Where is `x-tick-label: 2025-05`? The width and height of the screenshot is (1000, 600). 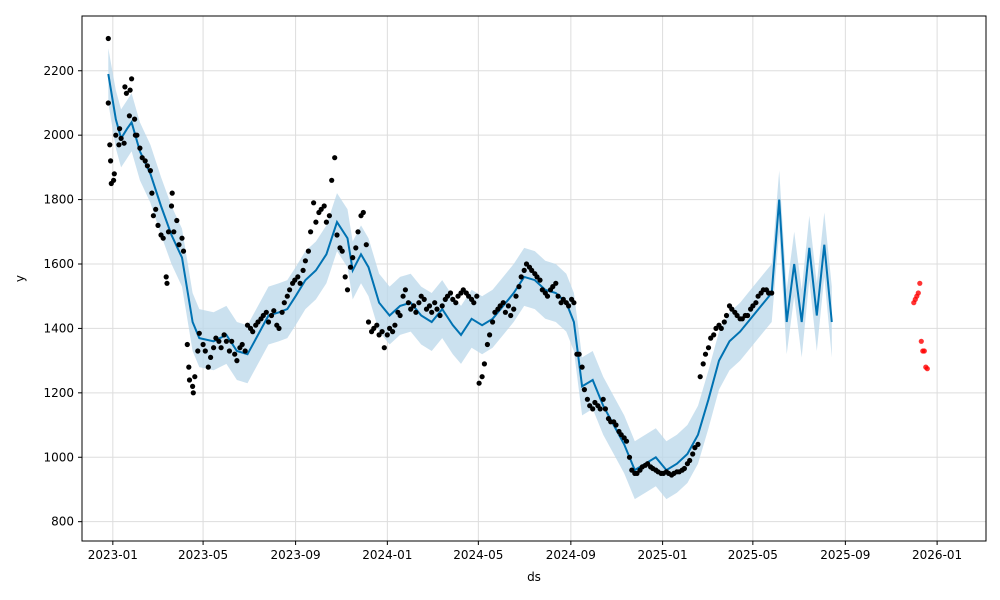 x-tick-label: 2025-05 is located at coordinates (753, 555).